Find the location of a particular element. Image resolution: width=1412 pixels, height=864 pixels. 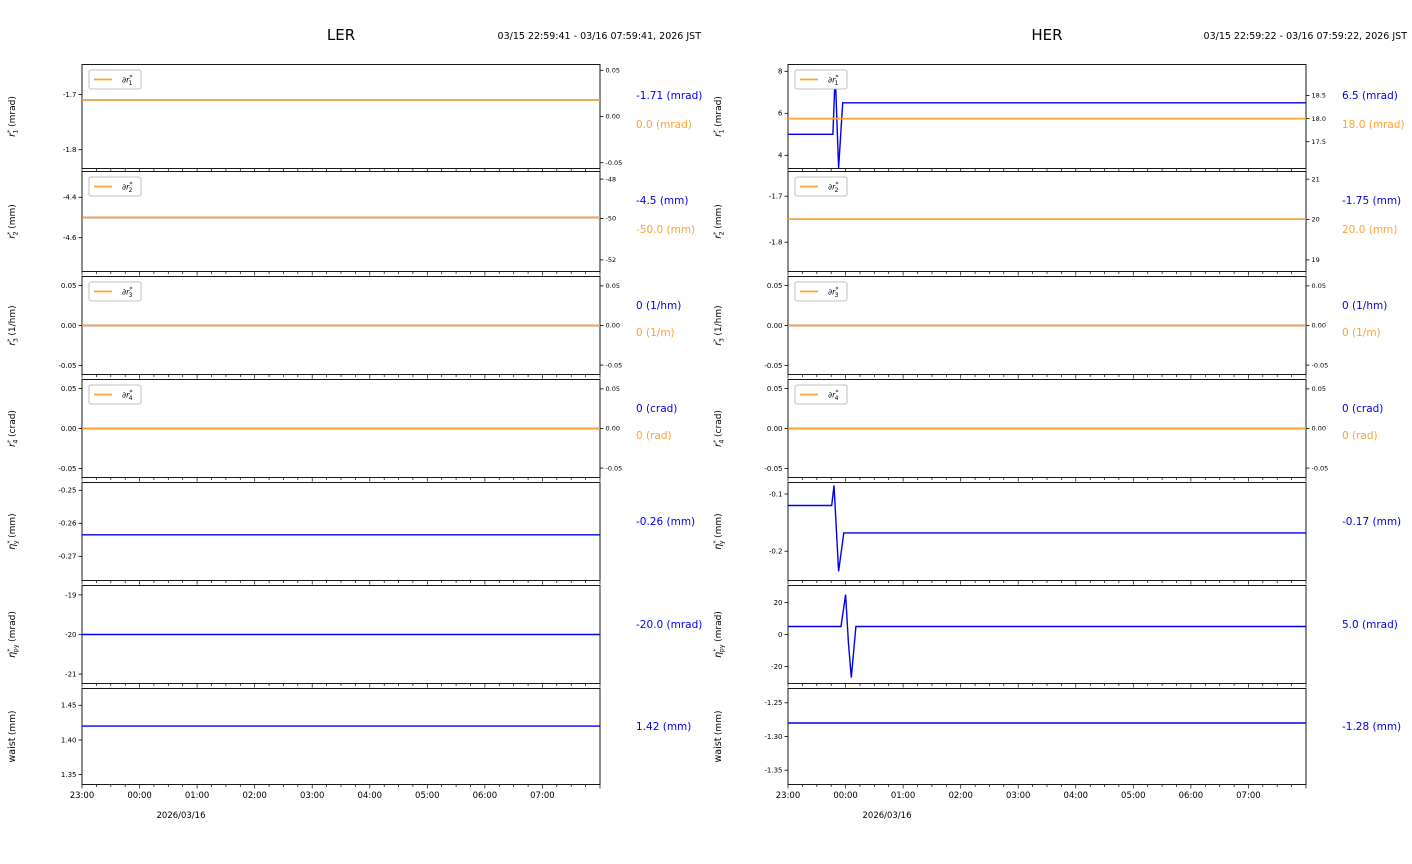

svg-text: waist(mm) is located at coordinates (12, 737).